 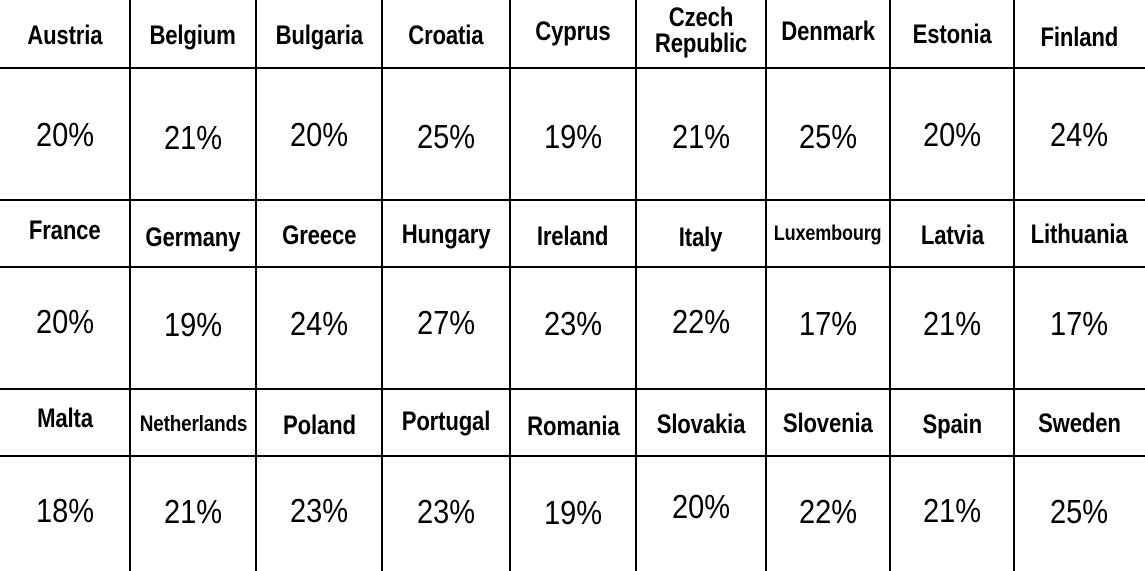 I want to click on rate-cell: 24%, so click(x=319, y=324).